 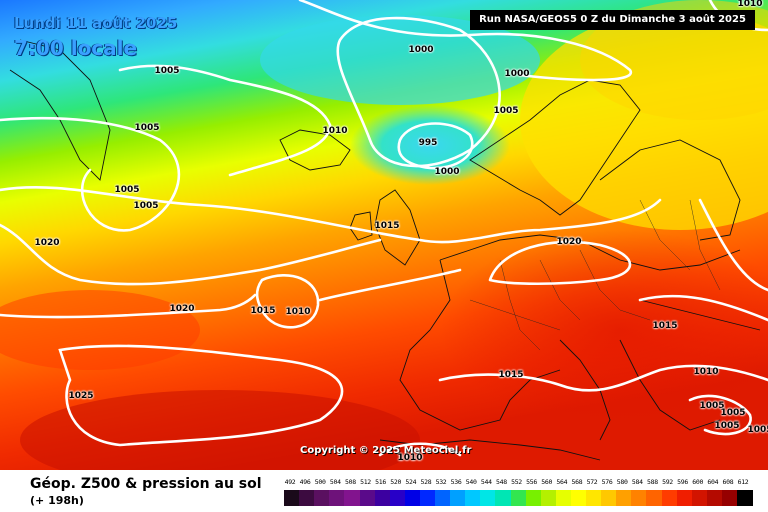 I want to click on legend-title: Géop. Z500 & pression au sol, so click(x=146, y=484).